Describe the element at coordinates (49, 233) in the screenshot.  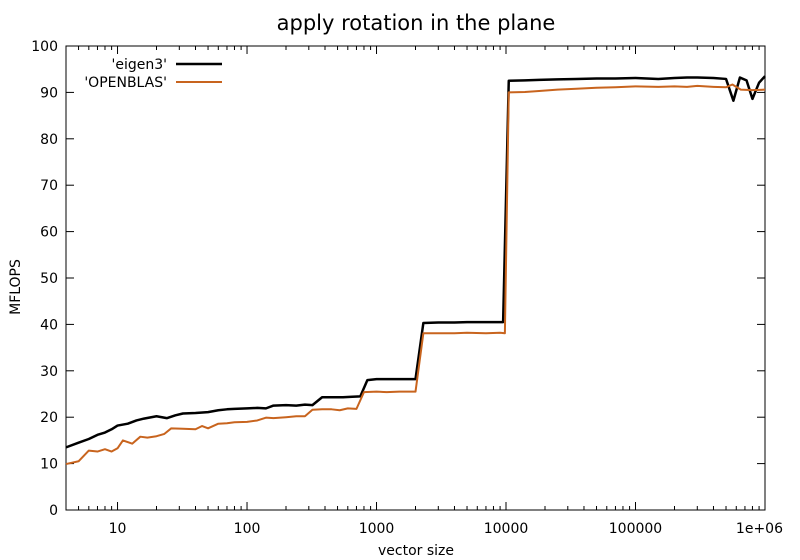
I see `y-tick-label: 60` at that location.